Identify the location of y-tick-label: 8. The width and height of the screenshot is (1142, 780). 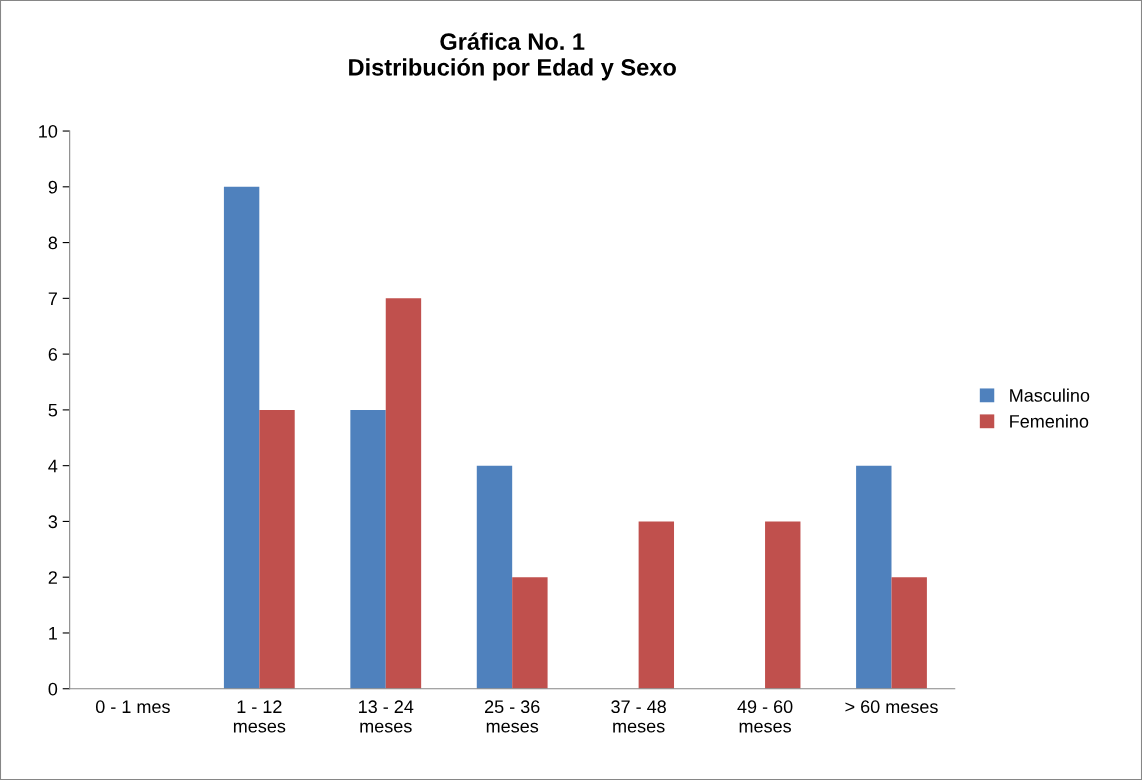
(53, 243).